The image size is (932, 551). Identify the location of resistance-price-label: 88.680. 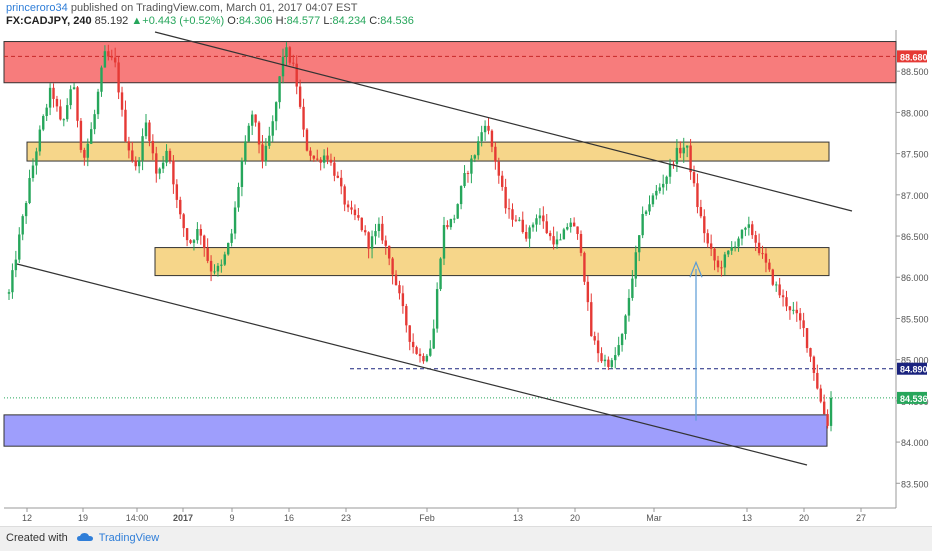
(914, 57).